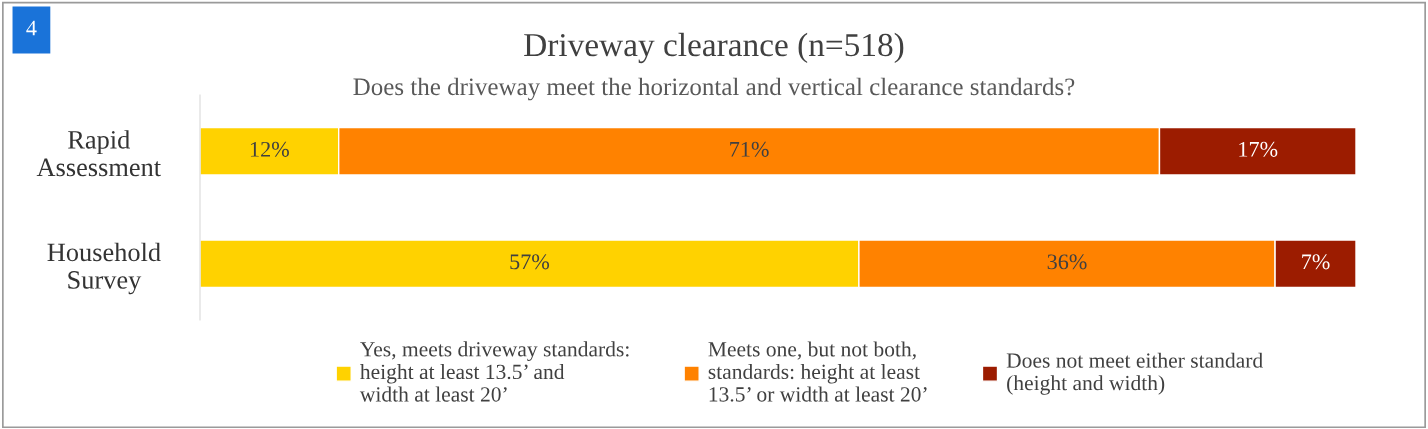 The width and height of the screenshot is (1428, 429). I want to click on text: 4, so click(31, 28).